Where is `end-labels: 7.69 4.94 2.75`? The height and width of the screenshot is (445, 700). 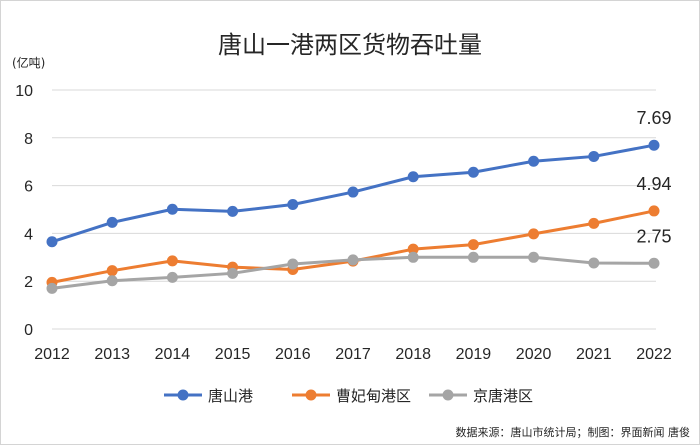 end-labels: 7.69 4.94 2.75 is located at coordinates (653, 177).